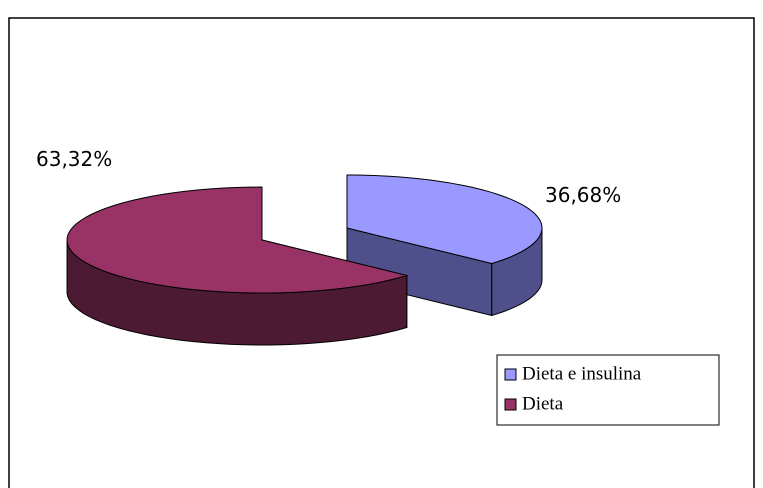 The width and height of the screenshot is (763, 488). Describe the element at coordinates (573, 388) in the screenshot. I see `legend-entries: Dieta e insulina Dieta` at that location.